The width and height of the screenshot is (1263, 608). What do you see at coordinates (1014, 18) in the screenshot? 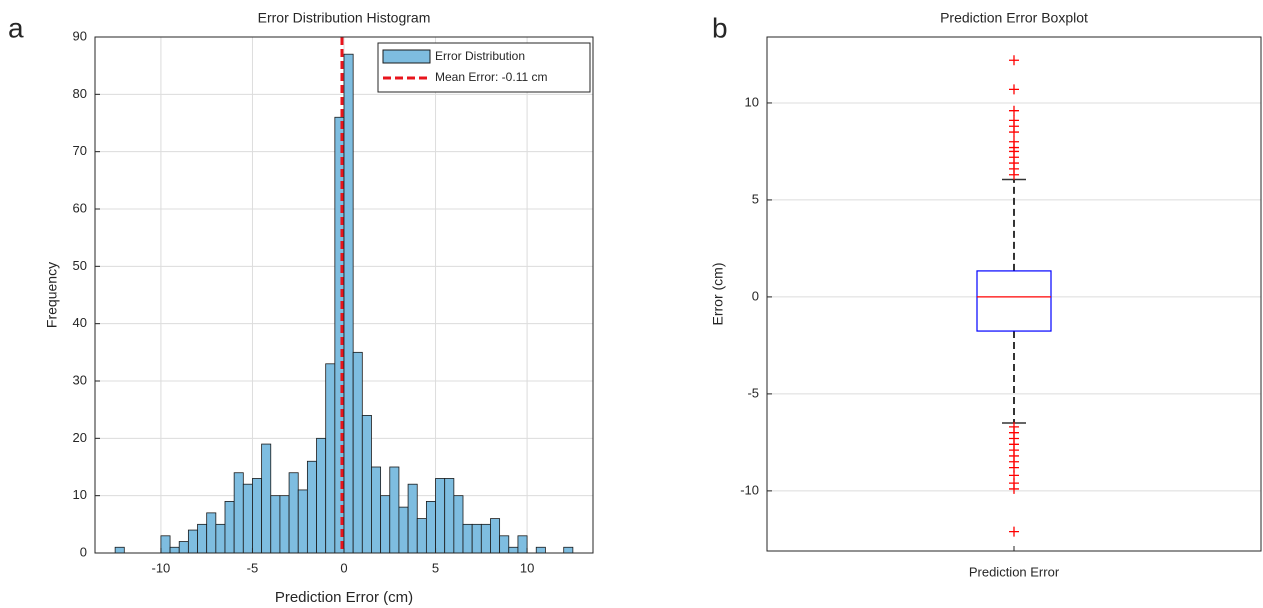
I see `chart-title: Prediction Error Boxplot` at bounding box center [1014, 18].